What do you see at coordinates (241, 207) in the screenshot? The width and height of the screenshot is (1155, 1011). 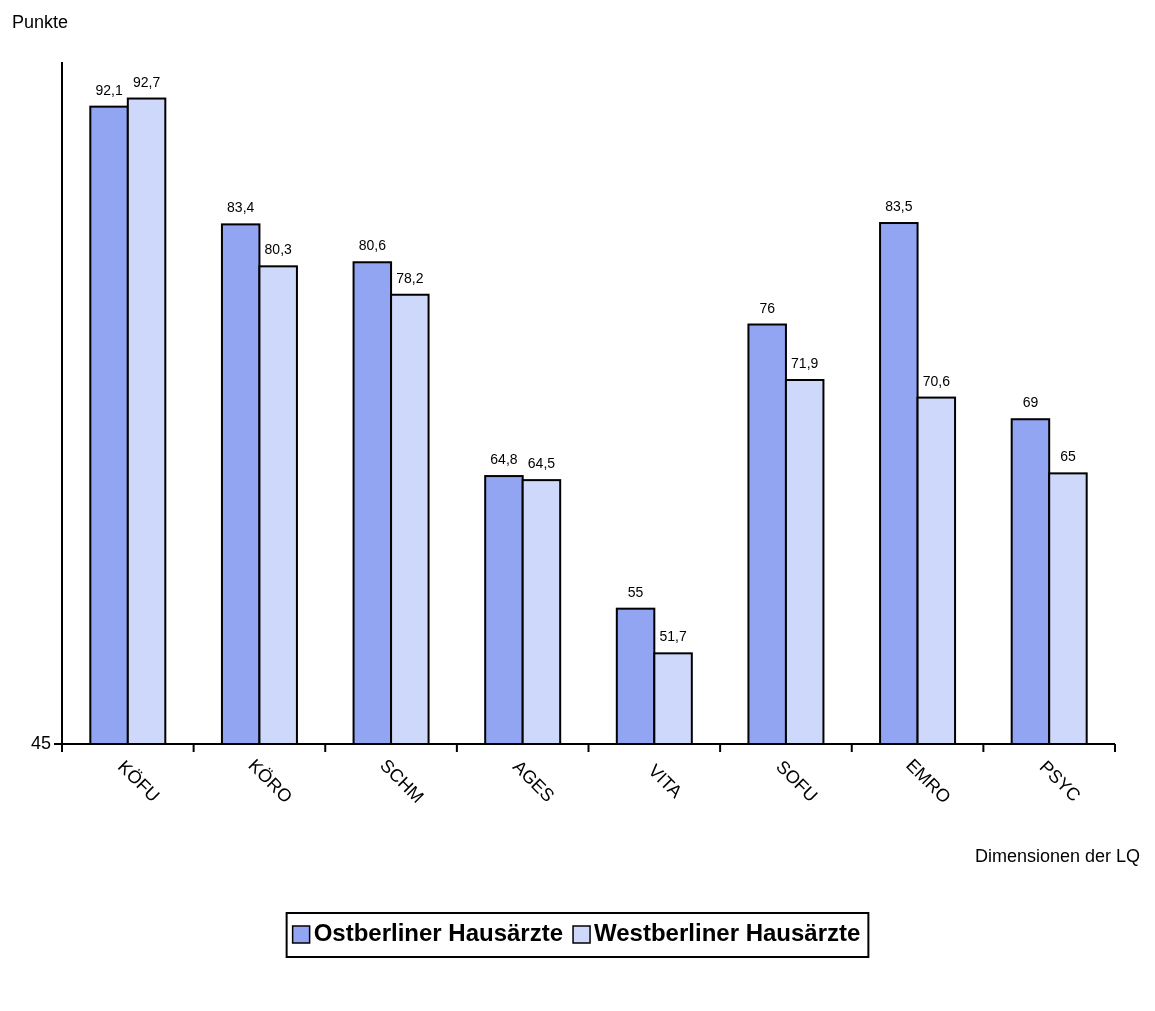 I see `data-label: 83,4` at bounding box center [241, 207].